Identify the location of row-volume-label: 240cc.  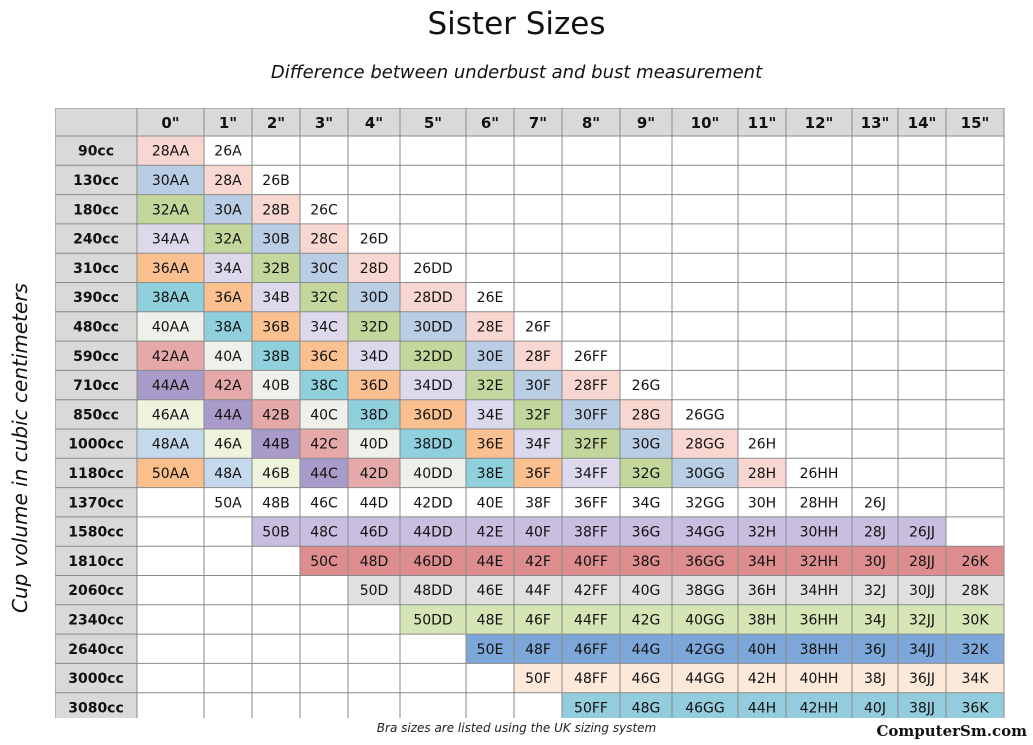
(96, 240).